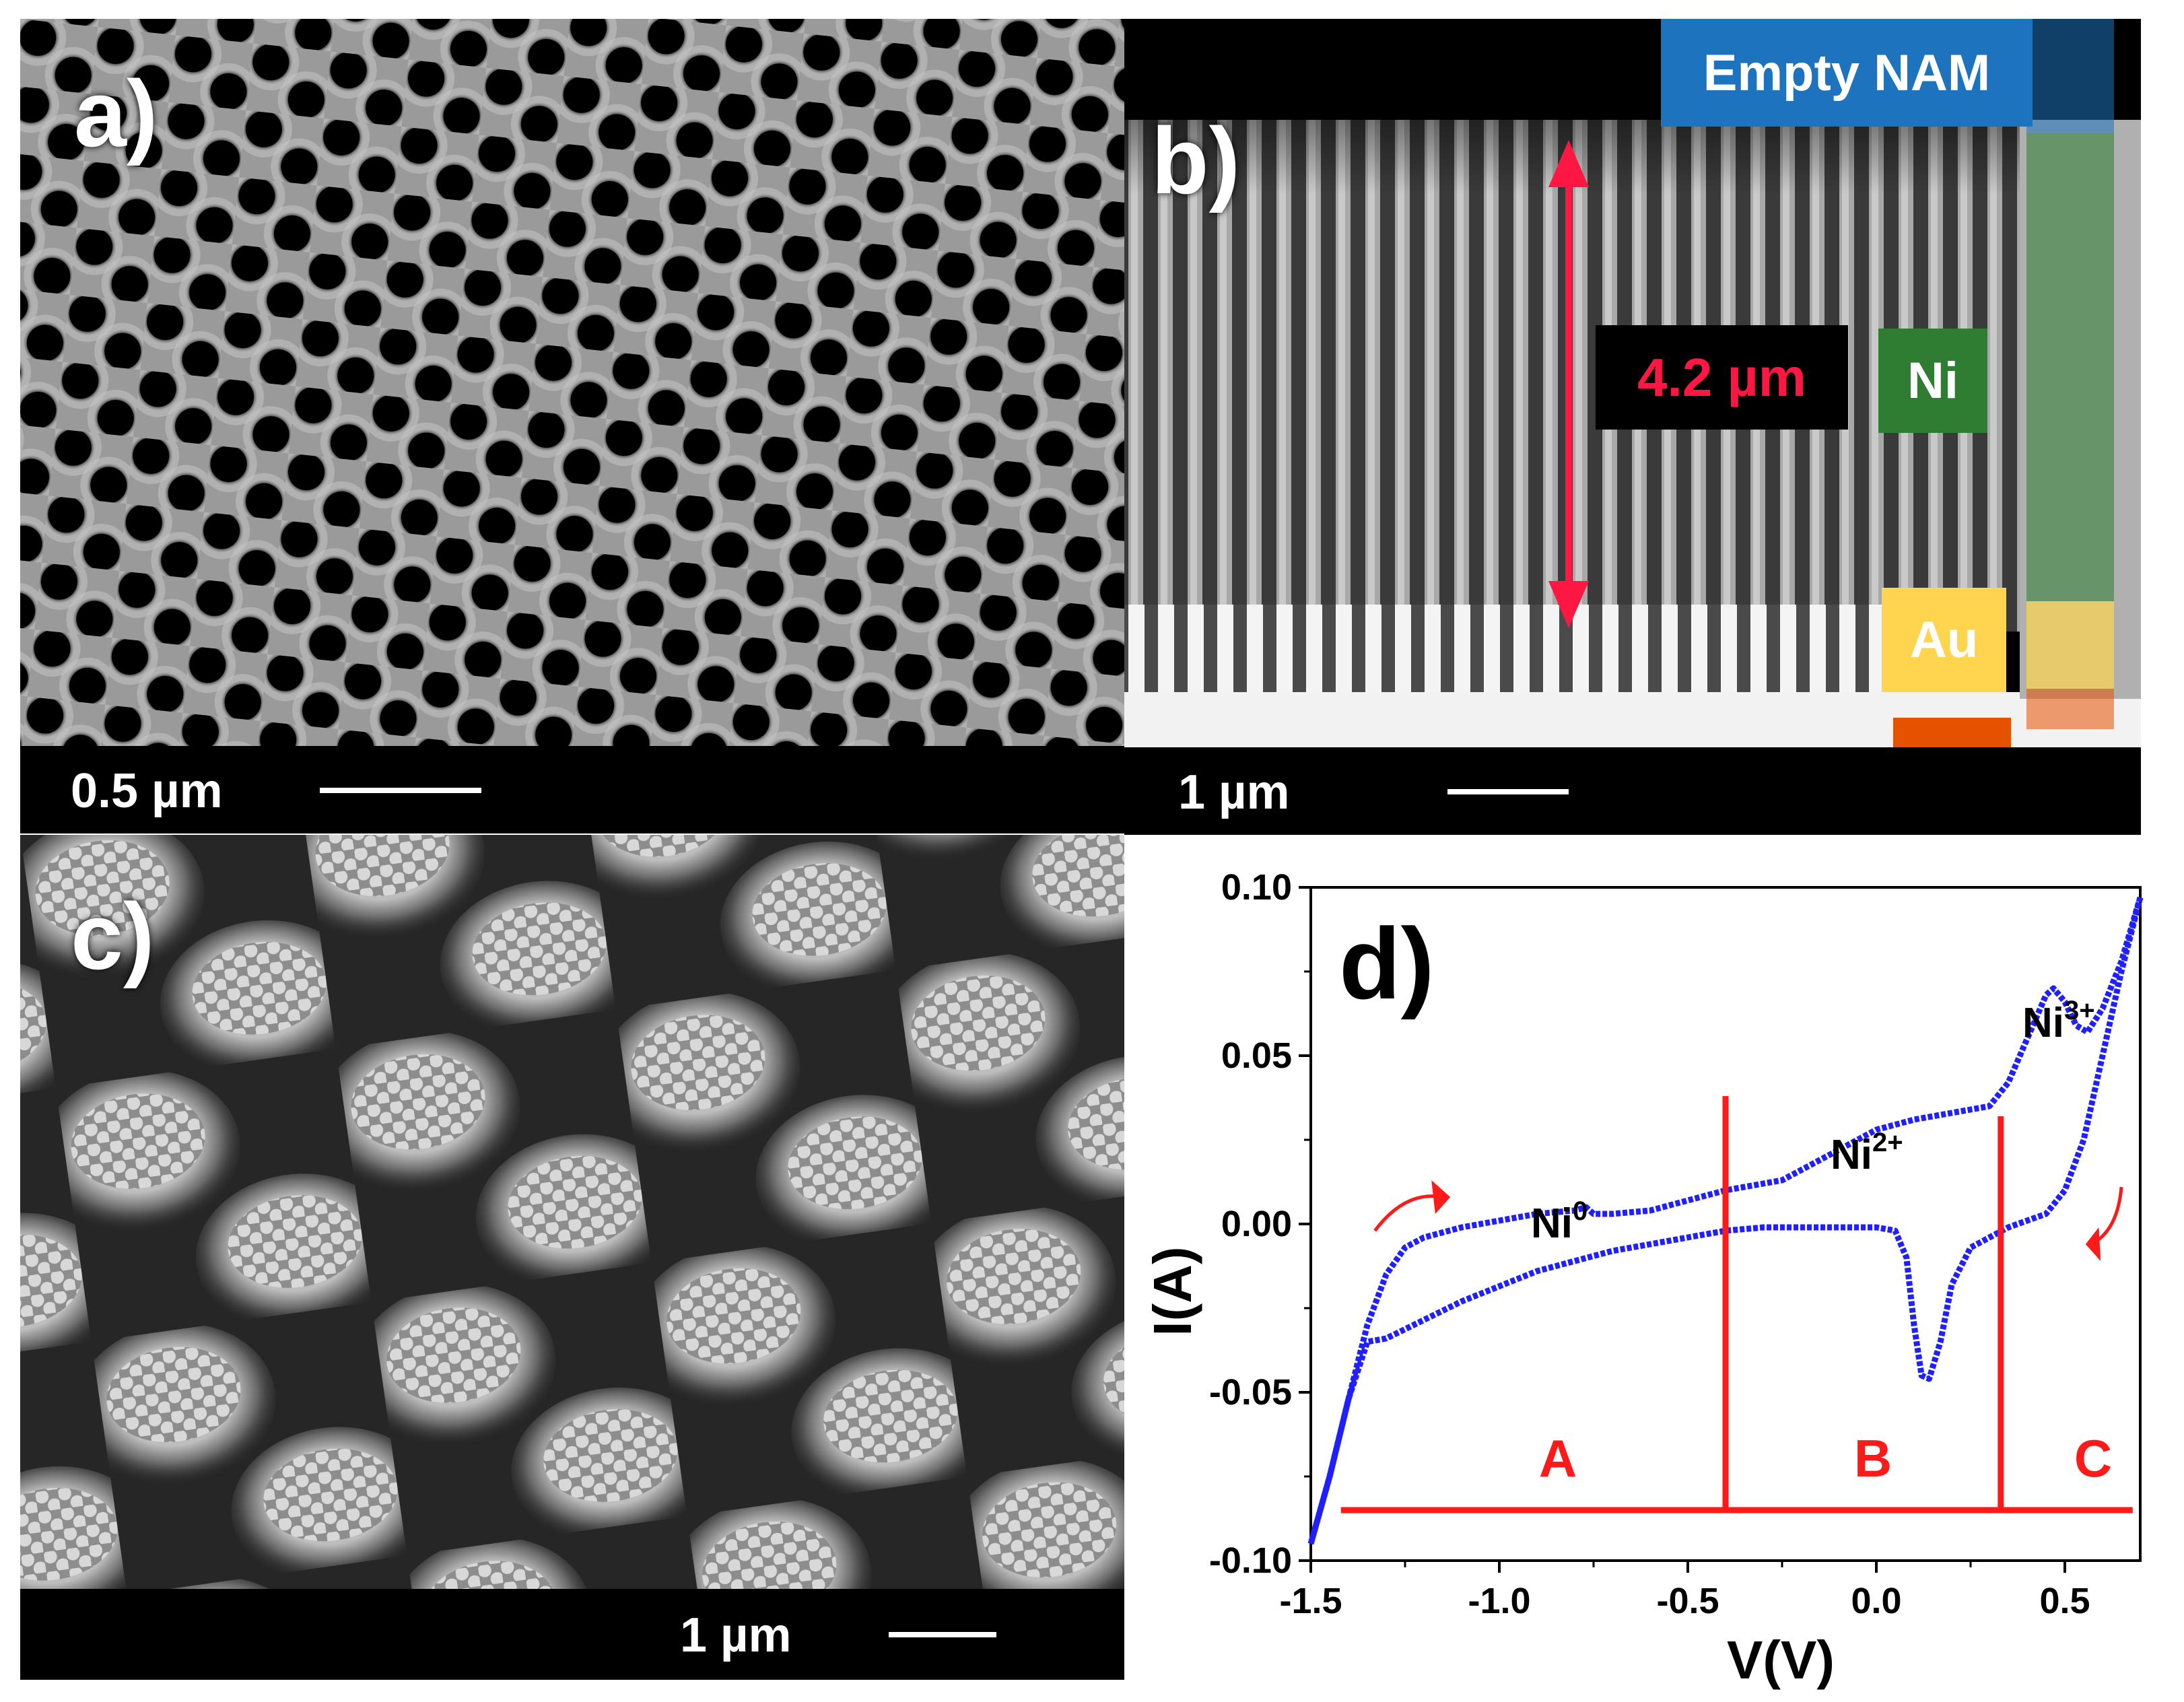  Describe the element at coordinates (1234, 792) in the screenshot. I see `panel-b-scale-text: 1 µm` at that location.